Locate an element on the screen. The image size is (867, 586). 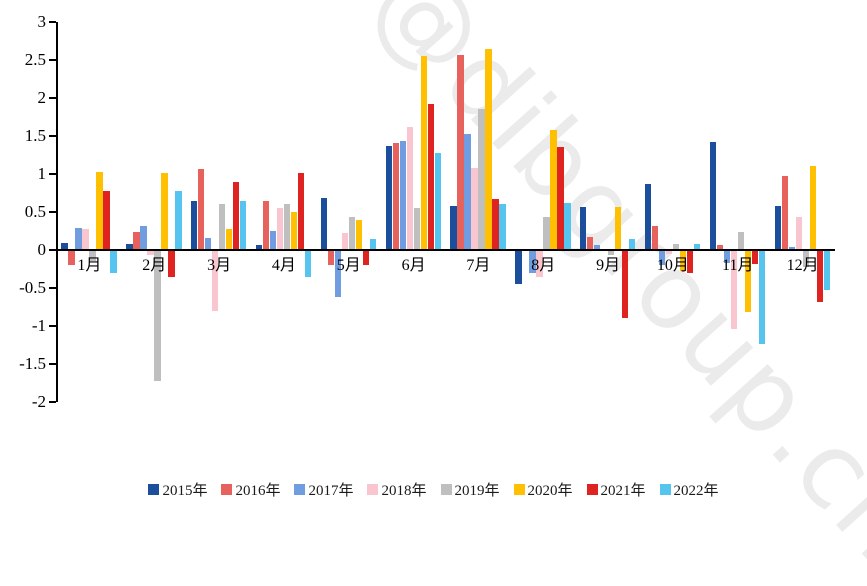
x-tick-label: 9月 is located at coordinates (608, 265).